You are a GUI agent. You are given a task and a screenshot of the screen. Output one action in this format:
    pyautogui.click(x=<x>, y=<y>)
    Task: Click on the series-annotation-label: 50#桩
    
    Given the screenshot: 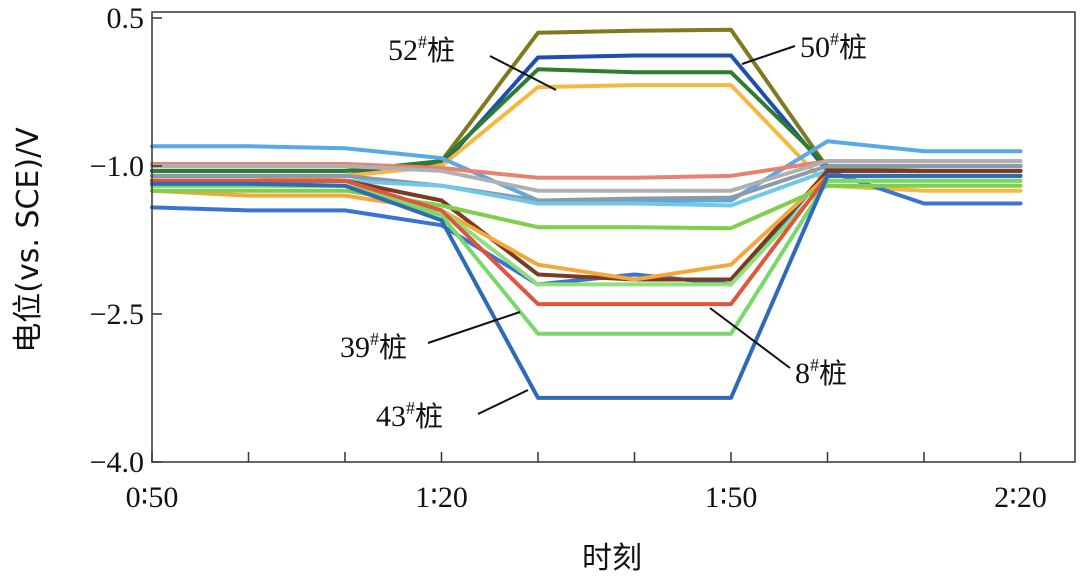 What is the action you would take?
    pyautogui.click(x=833, y=46)
    